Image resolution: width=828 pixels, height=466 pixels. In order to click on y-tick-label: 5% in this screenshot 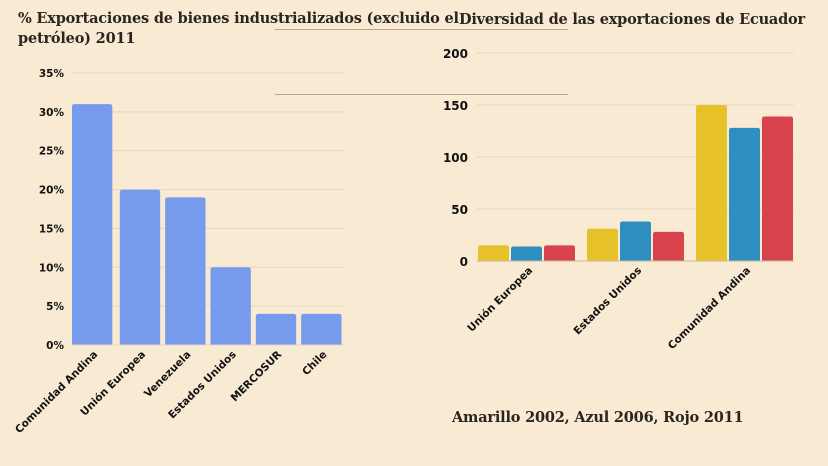, I will do `click(55, 307)`.